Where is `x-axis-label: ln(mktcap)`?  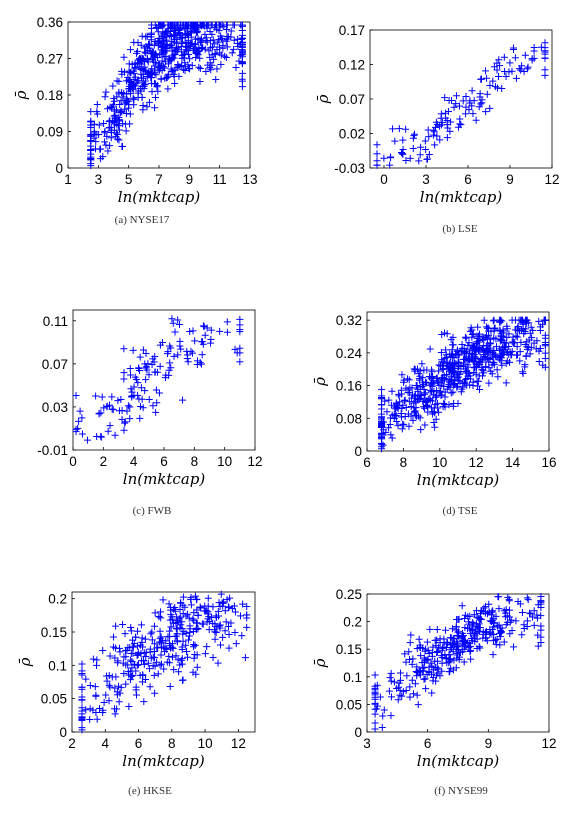 x-axis-label: ln(mktcap) is located at coordinates (458, 761).